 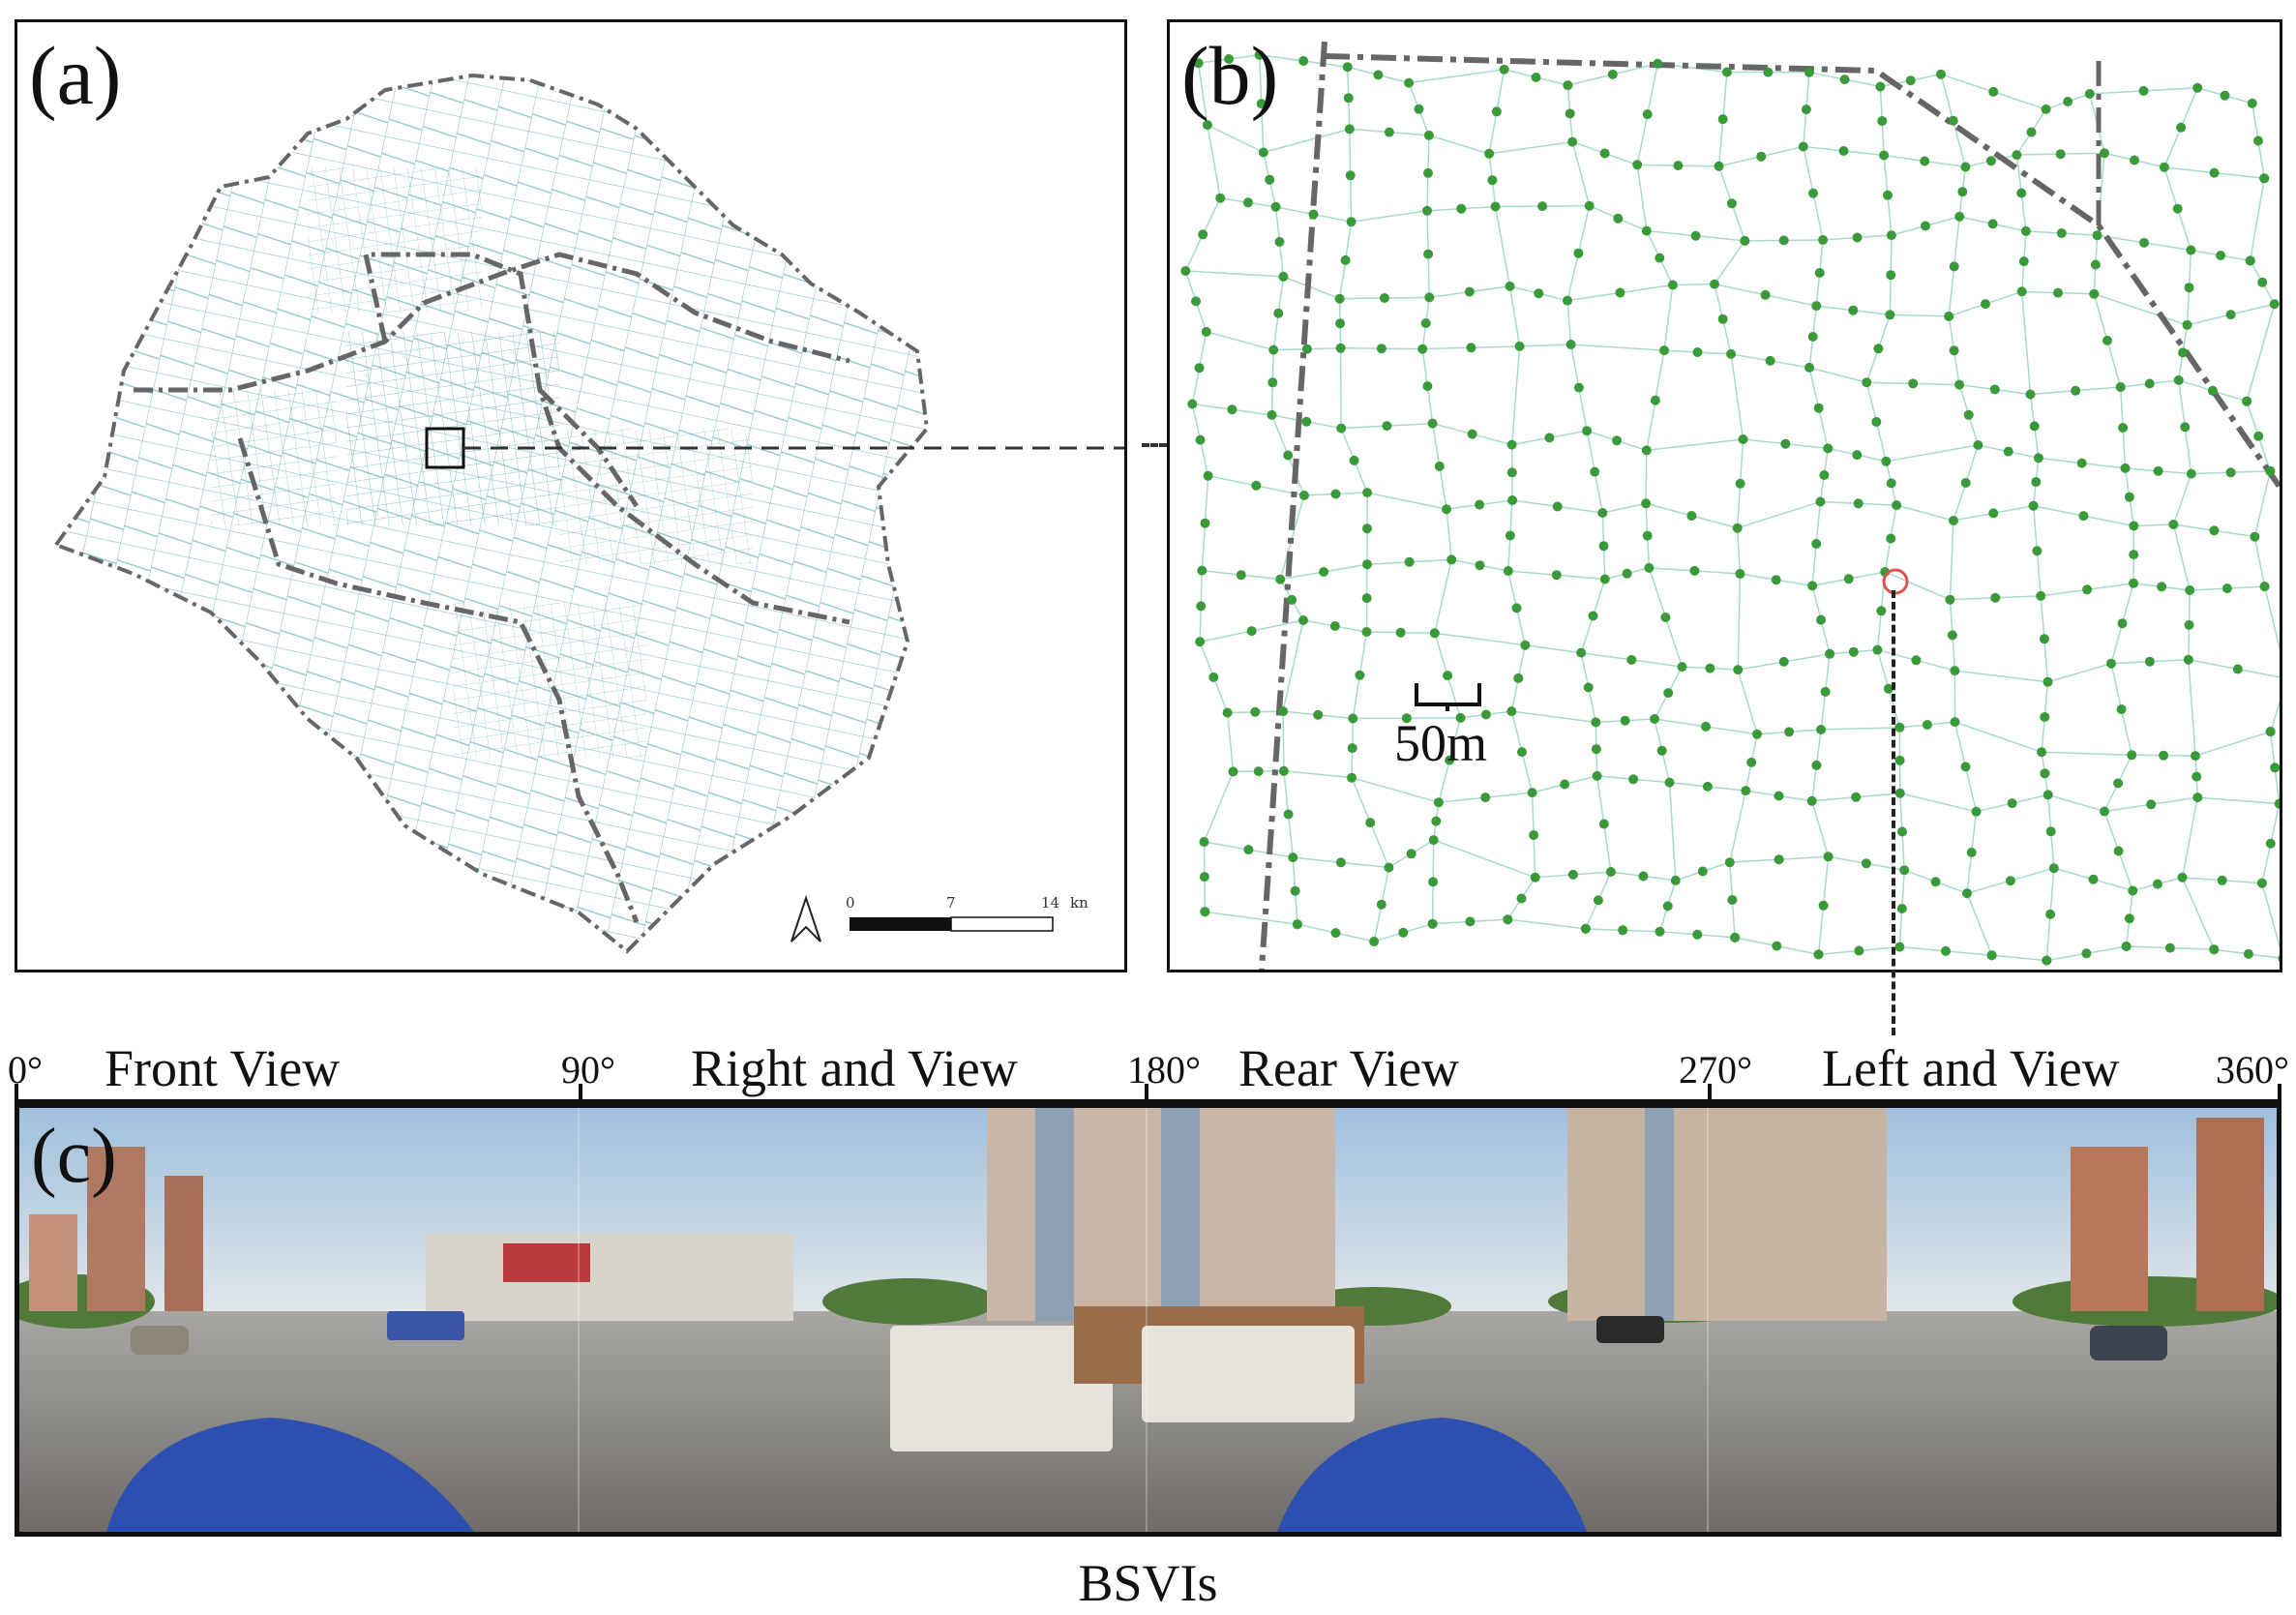 I want to click on panel-c-label: (c), so click(x=74, y=1156).